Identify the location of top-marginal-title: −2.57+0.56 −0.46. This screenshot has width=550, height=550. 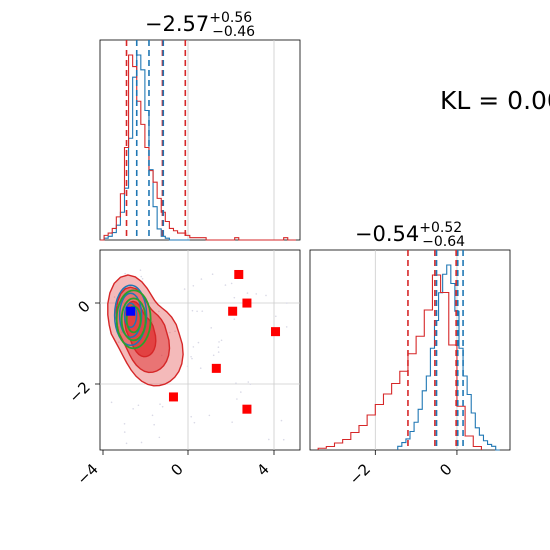
(200, 25).